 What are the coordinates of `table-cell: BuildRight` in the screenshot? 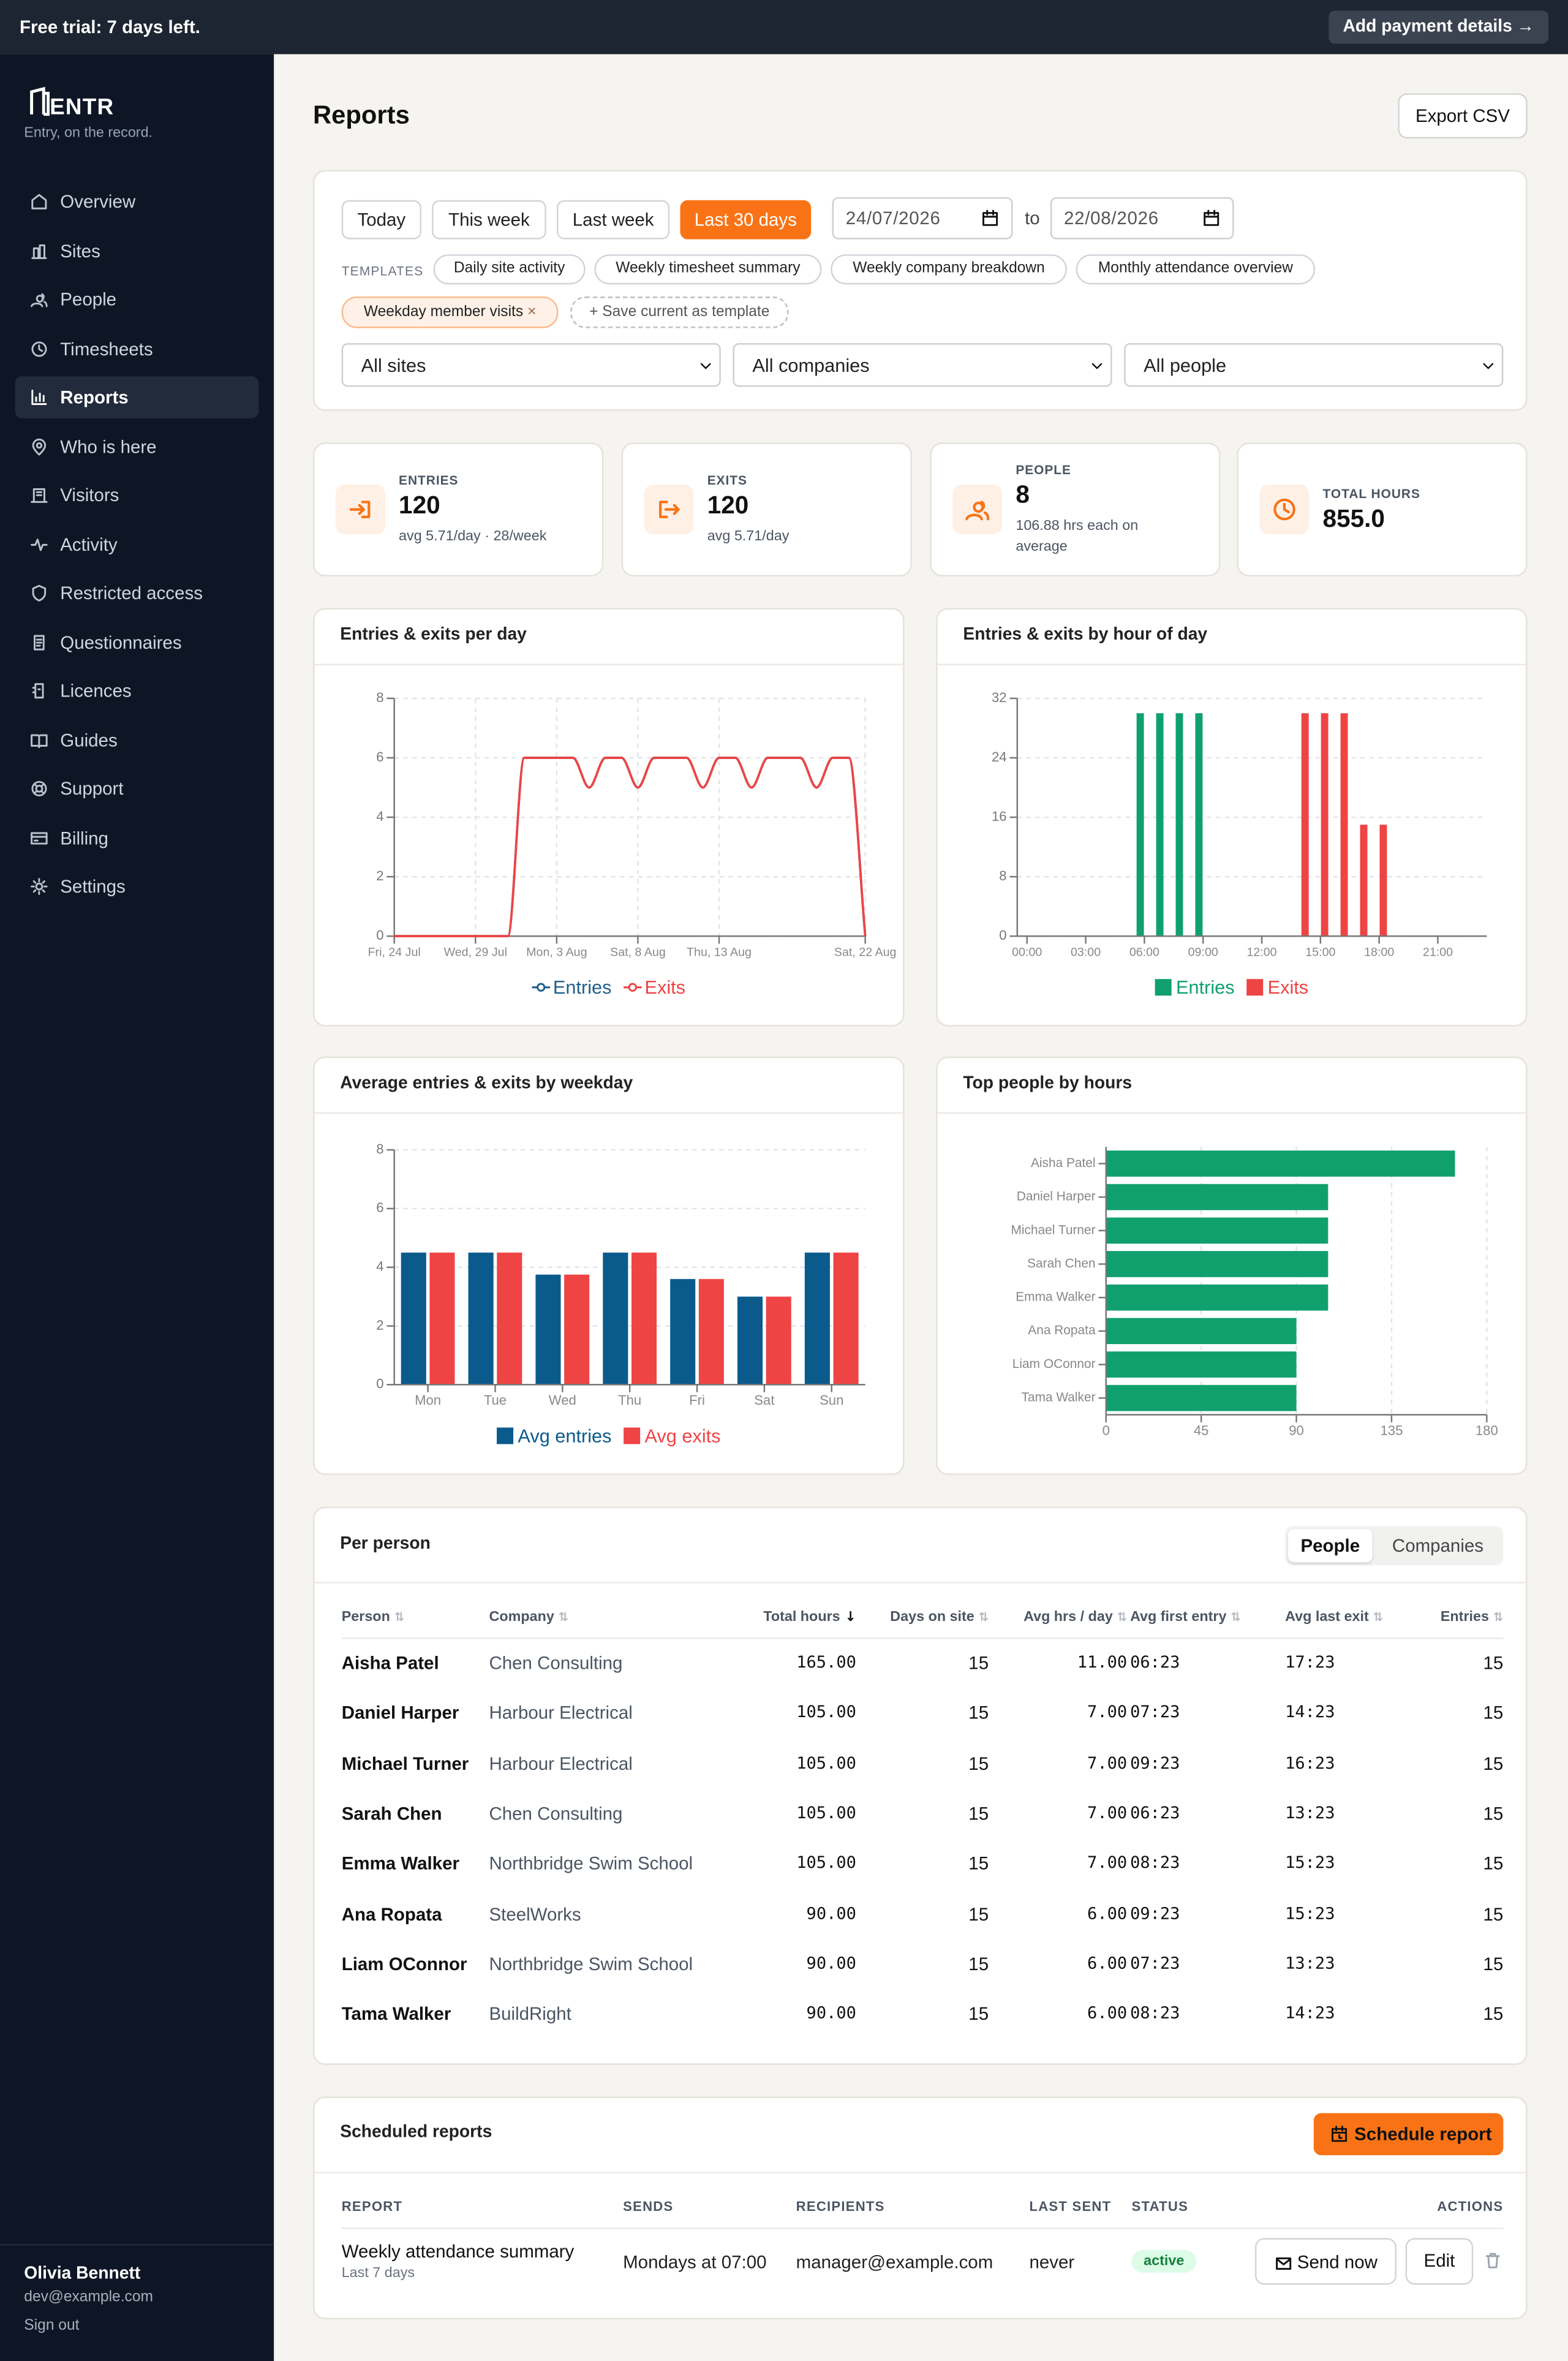 It's located at (530, 2014).